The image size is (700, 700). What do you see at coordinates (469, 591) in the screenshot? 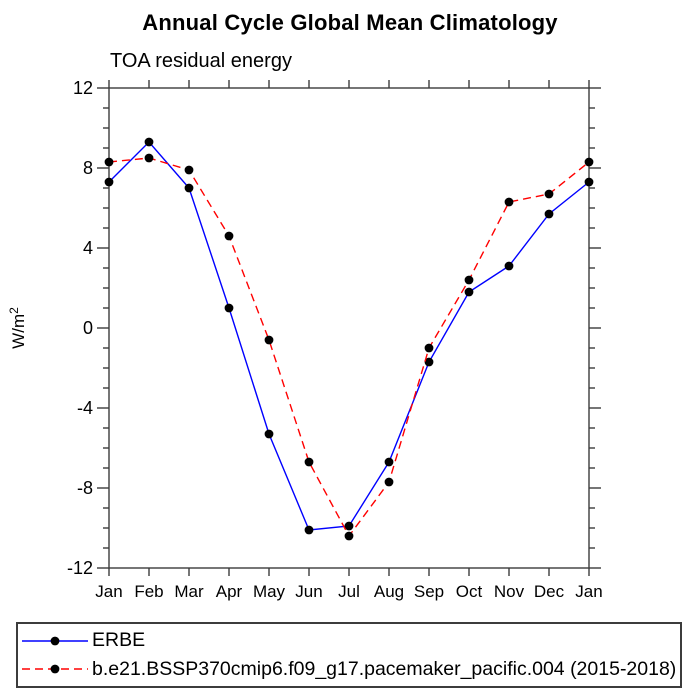
I see `svg-text: Oct` at bounding box center [469, 591].